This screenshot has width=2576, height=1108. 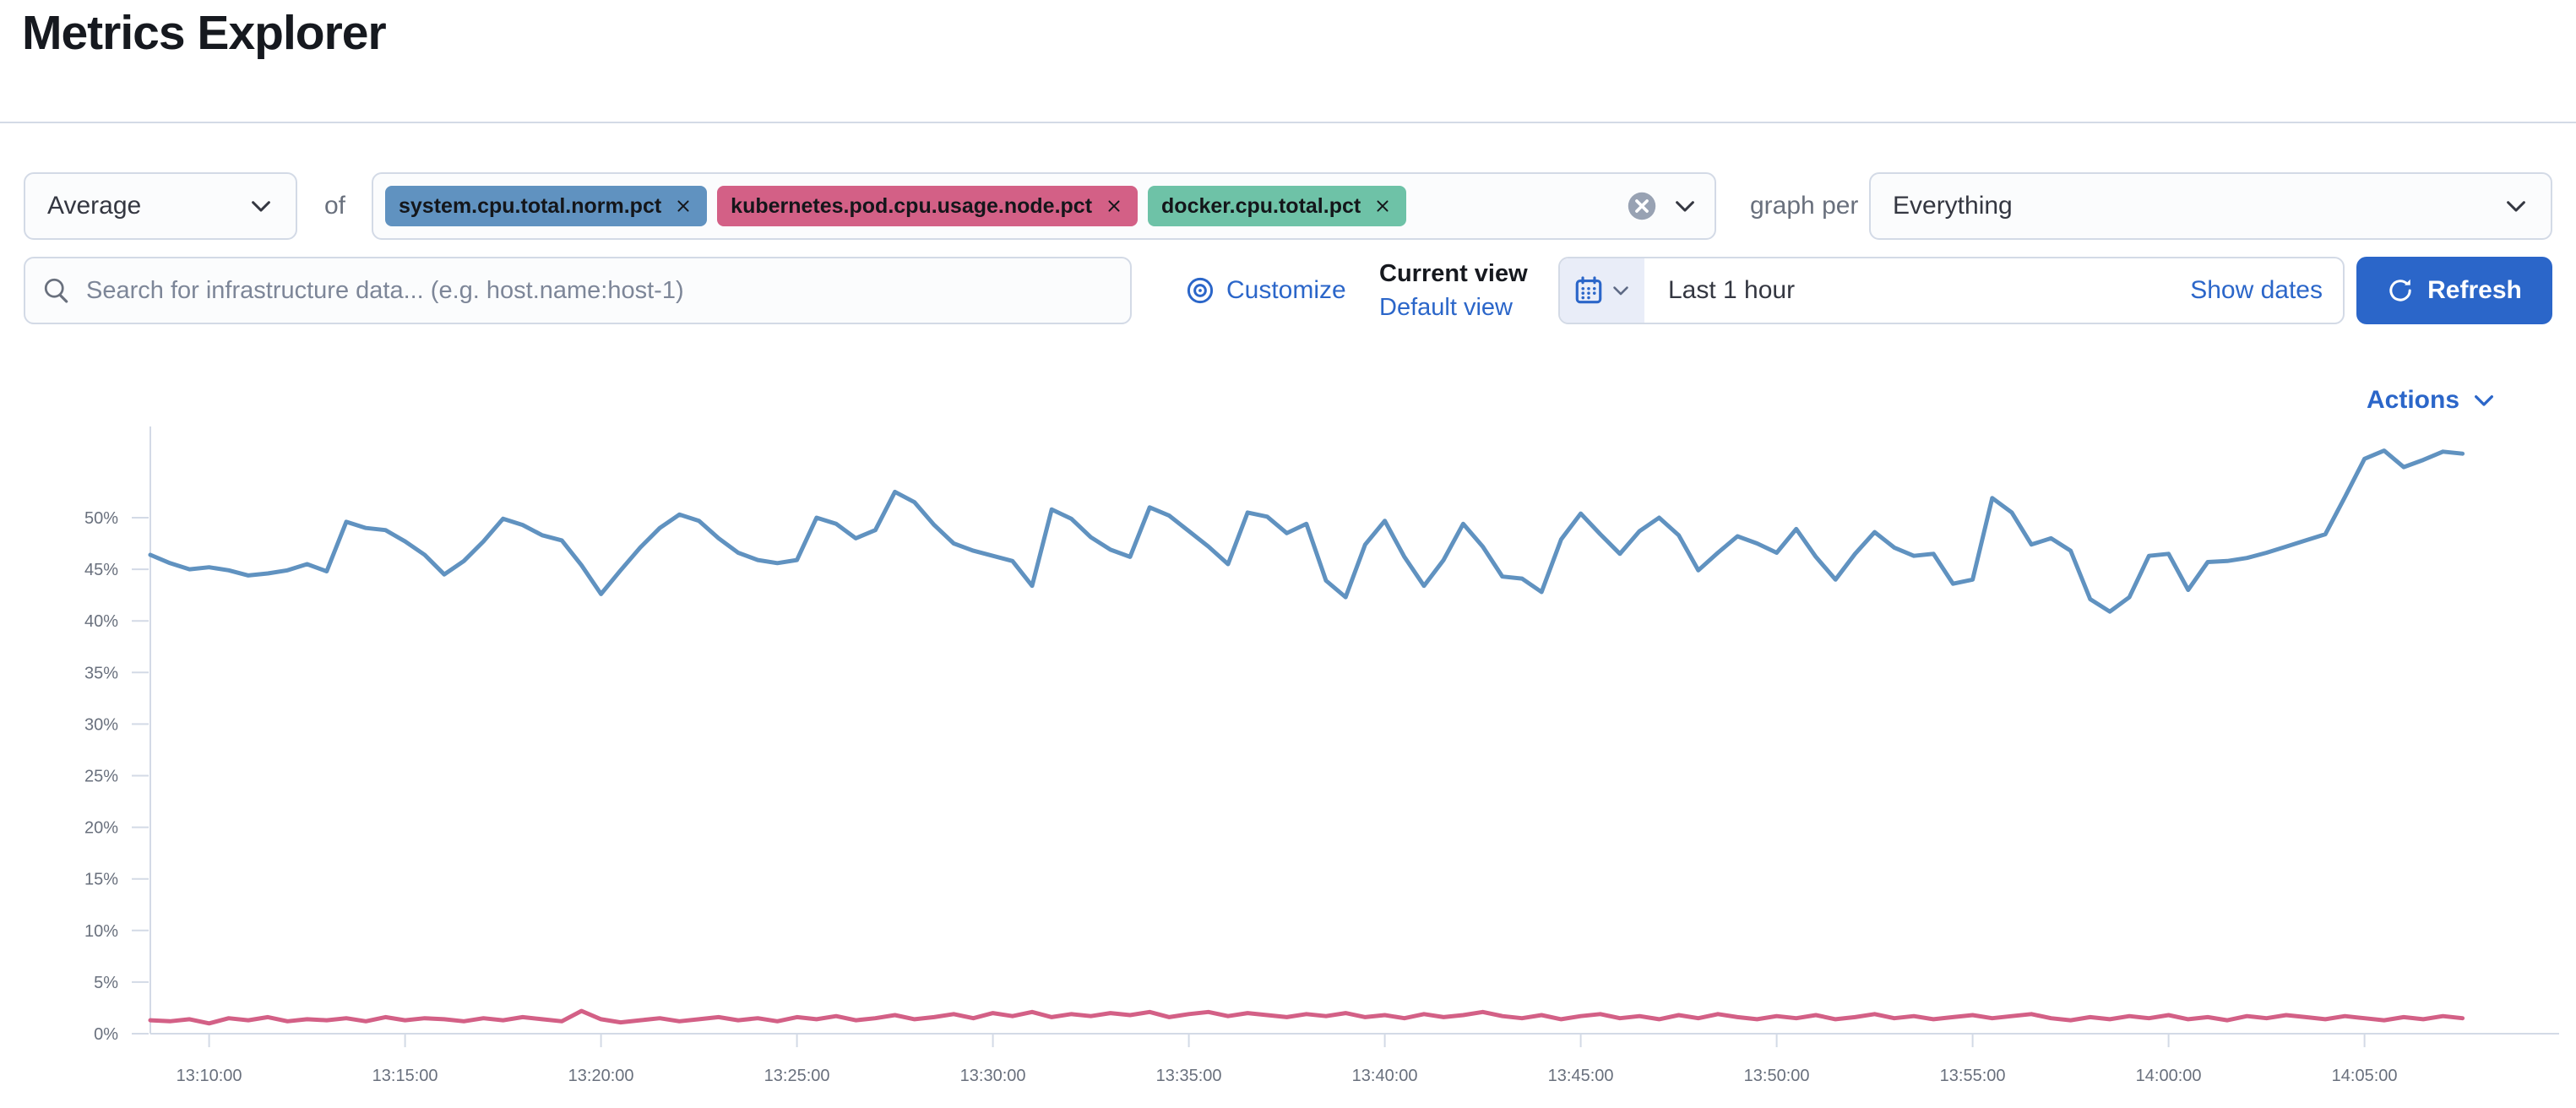 I want to click on search-input, so click(x=598, y=290).